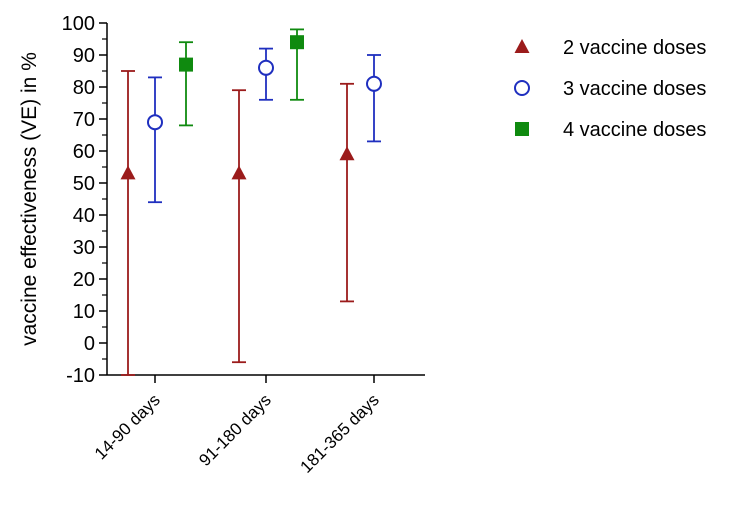  What do you see at coordinates (84, 184) in the screenshot?
I see `y-tick-label: 50` at bounding box center [84, 184].